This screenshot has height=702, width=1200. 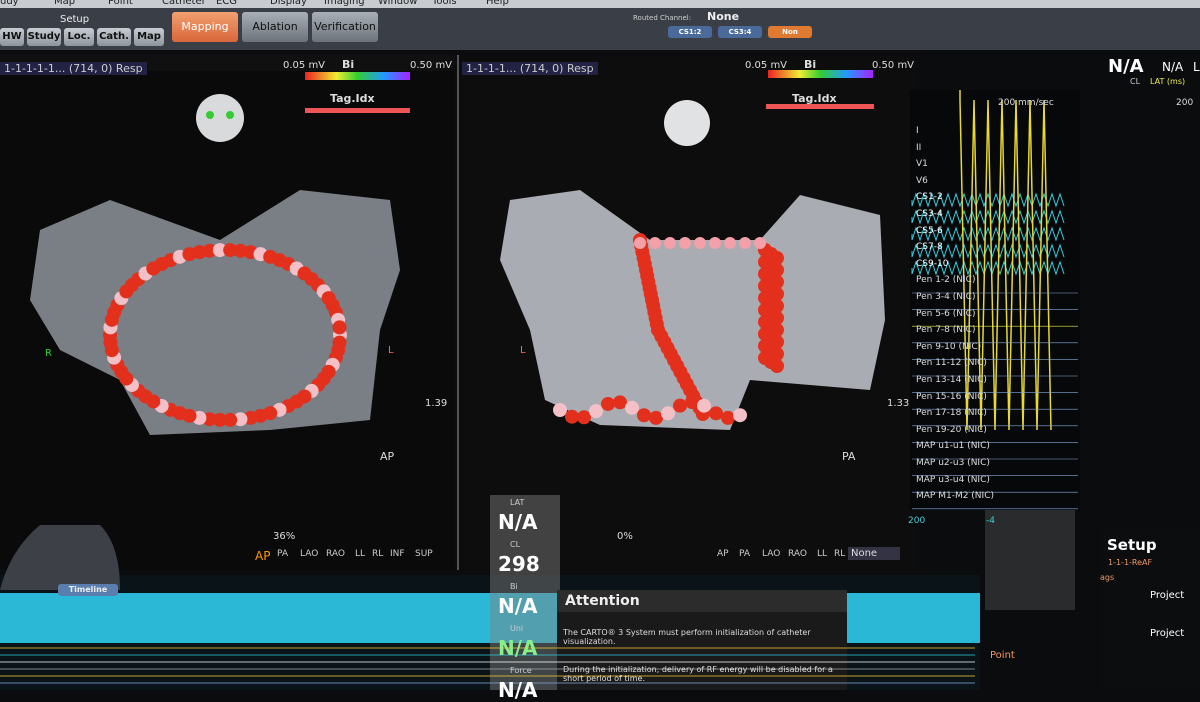 I want to click on setup-tags: ags, so click(x=1107, y=577).